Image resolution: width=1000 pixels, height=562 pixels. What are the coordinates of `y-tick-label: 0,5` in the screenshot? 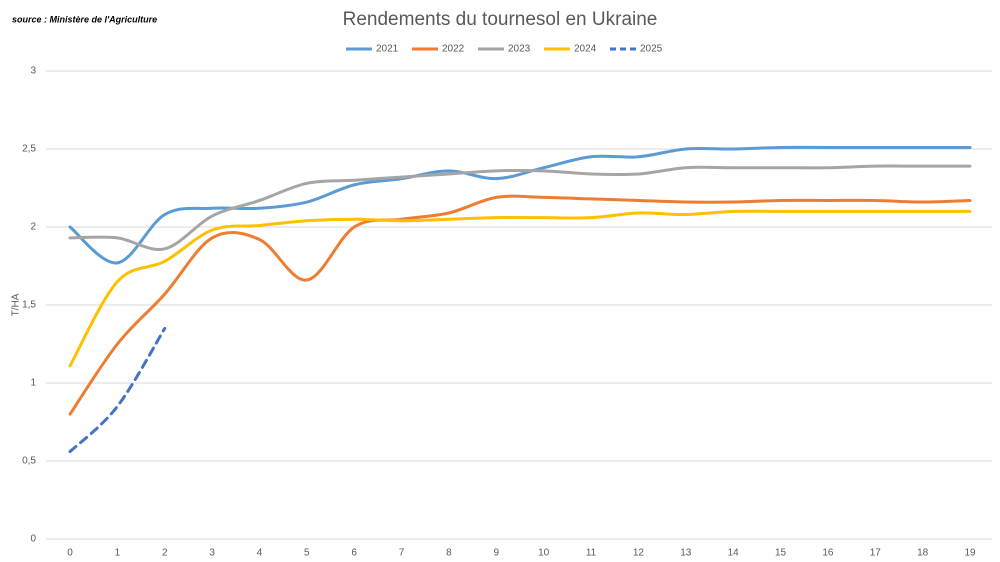 It's located at (29, 461).